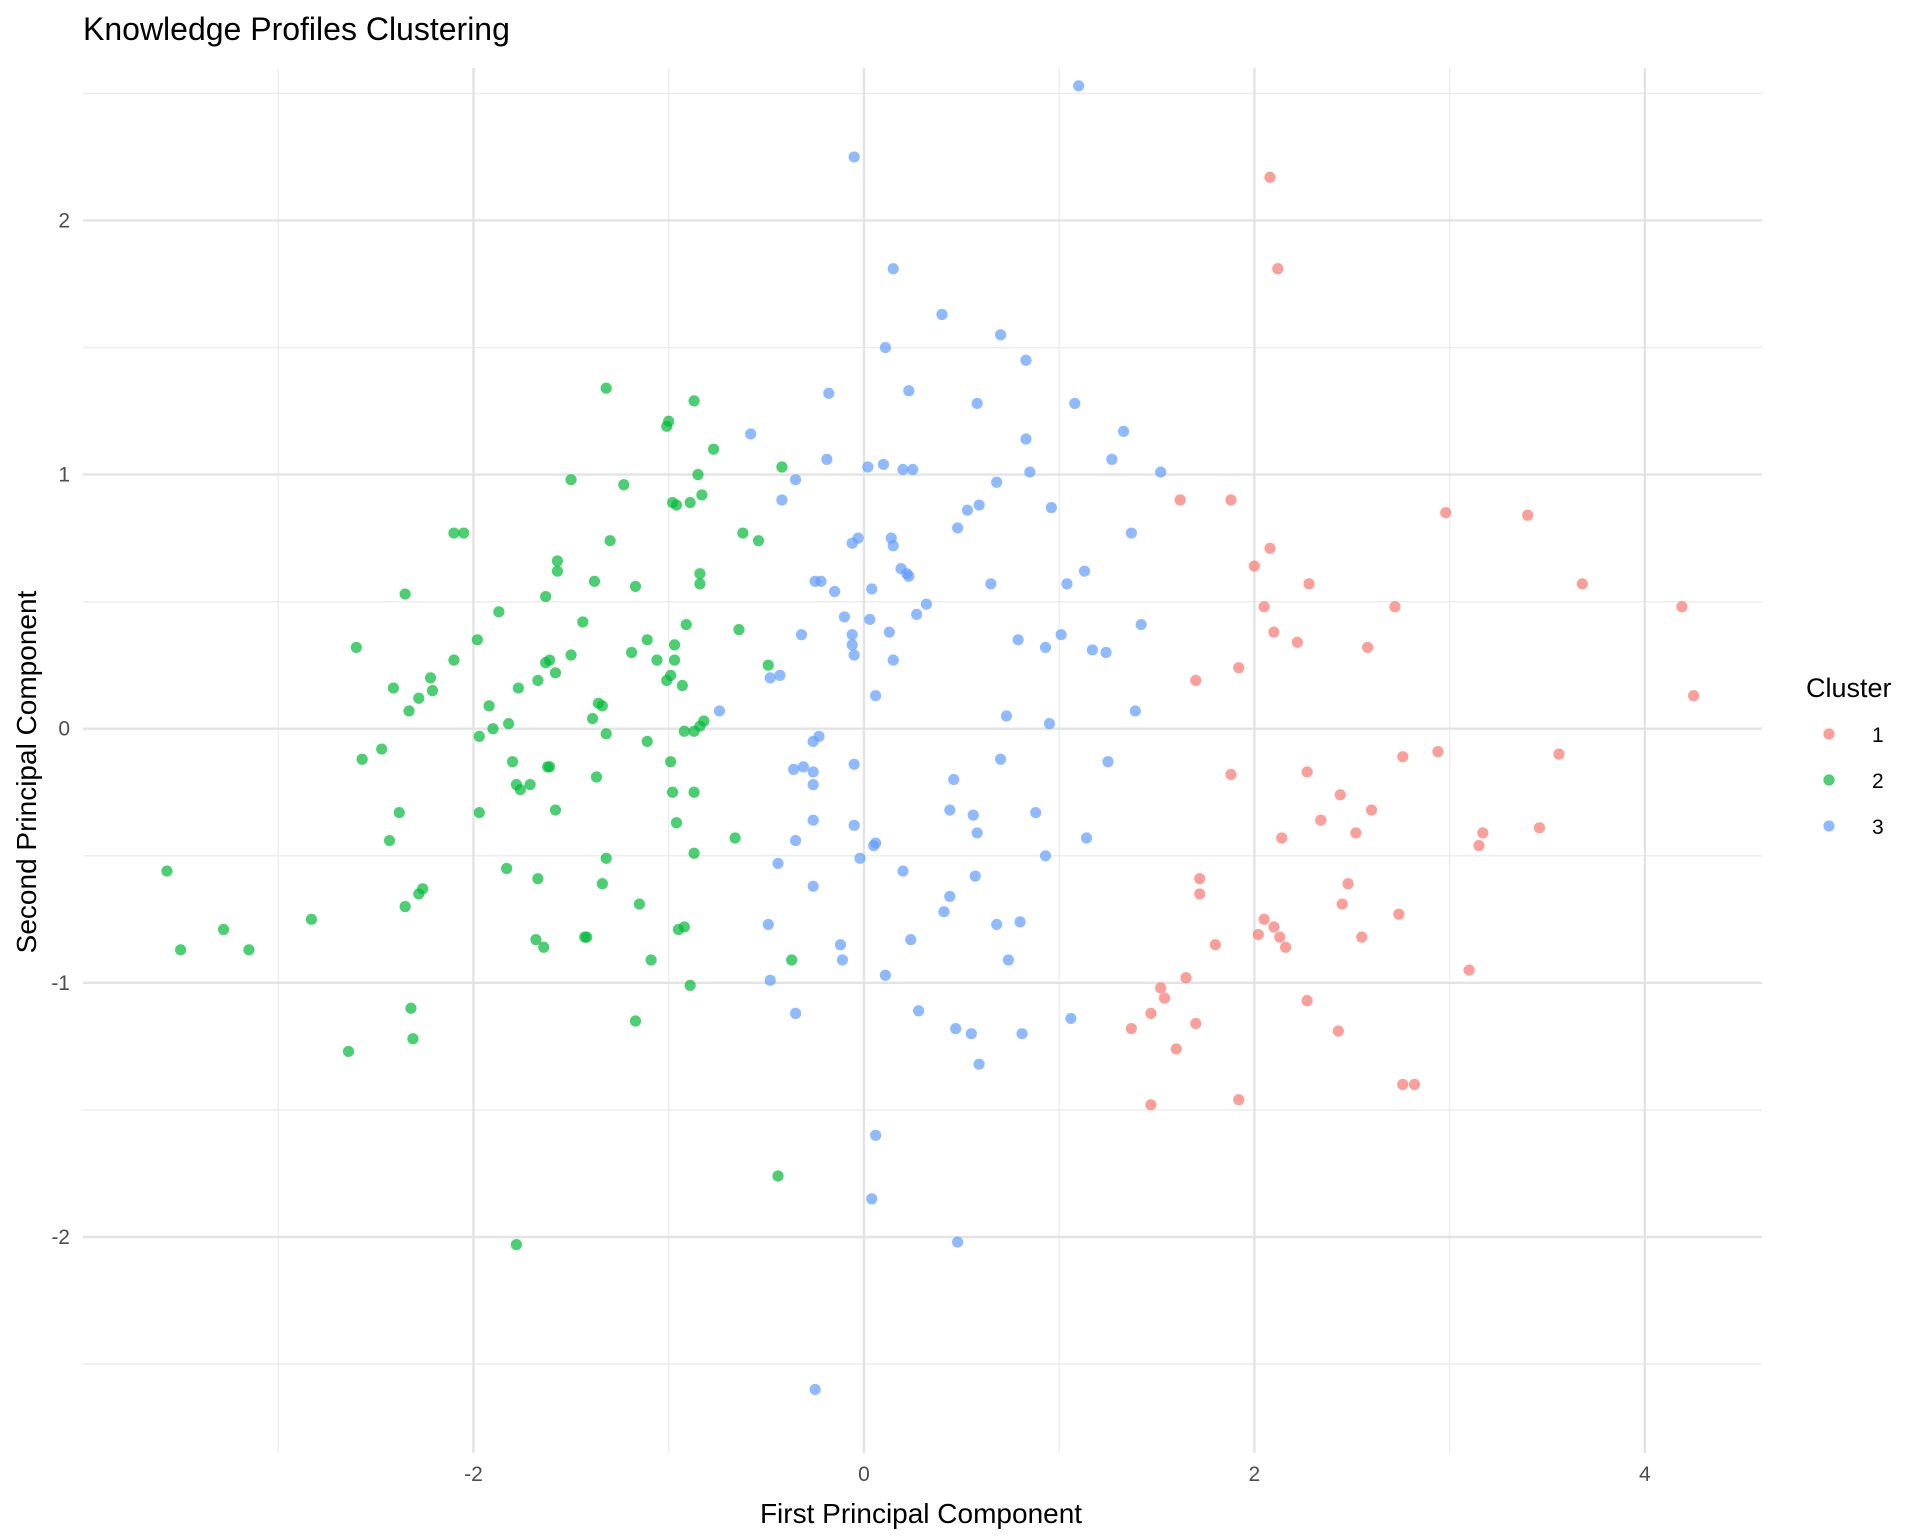 The image size is (1920, 1536). What do you see at coordinates (64, 475) in the screenshot?
I see `y-tick-label: 1` at bounding box center [64, 475].